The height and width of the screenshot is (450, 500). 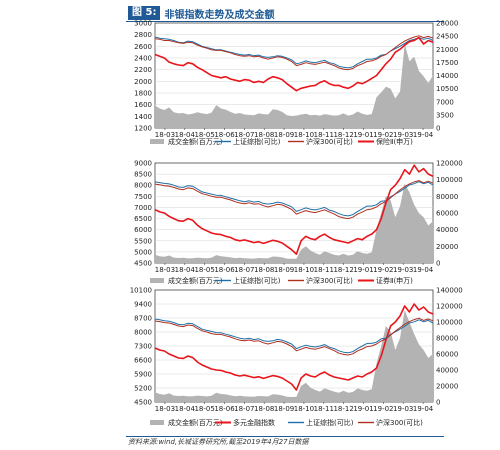 I want to click on figure-header: 图 5: 非银指数走势及成交金额, so click(x=201, y=13).